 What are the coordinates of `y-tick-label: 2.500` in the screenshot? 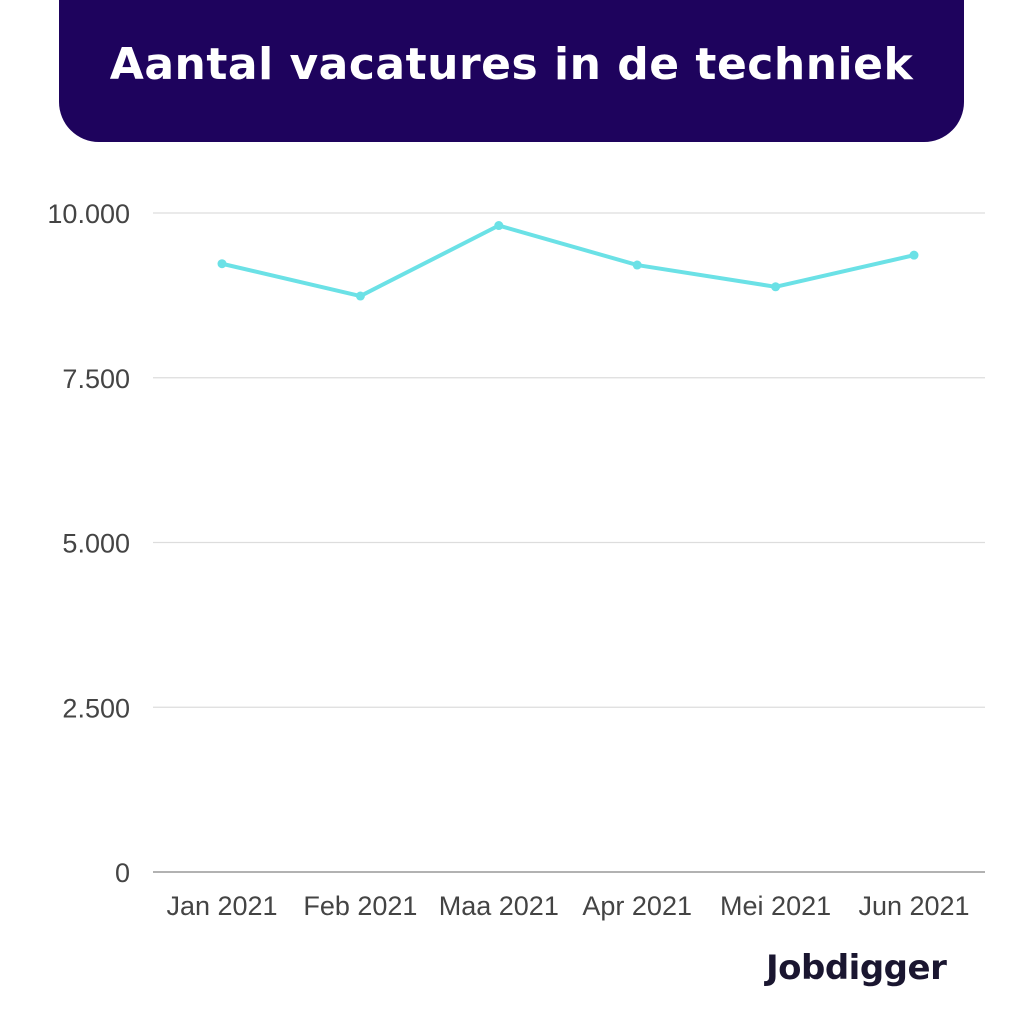 It's located at (96, 708).